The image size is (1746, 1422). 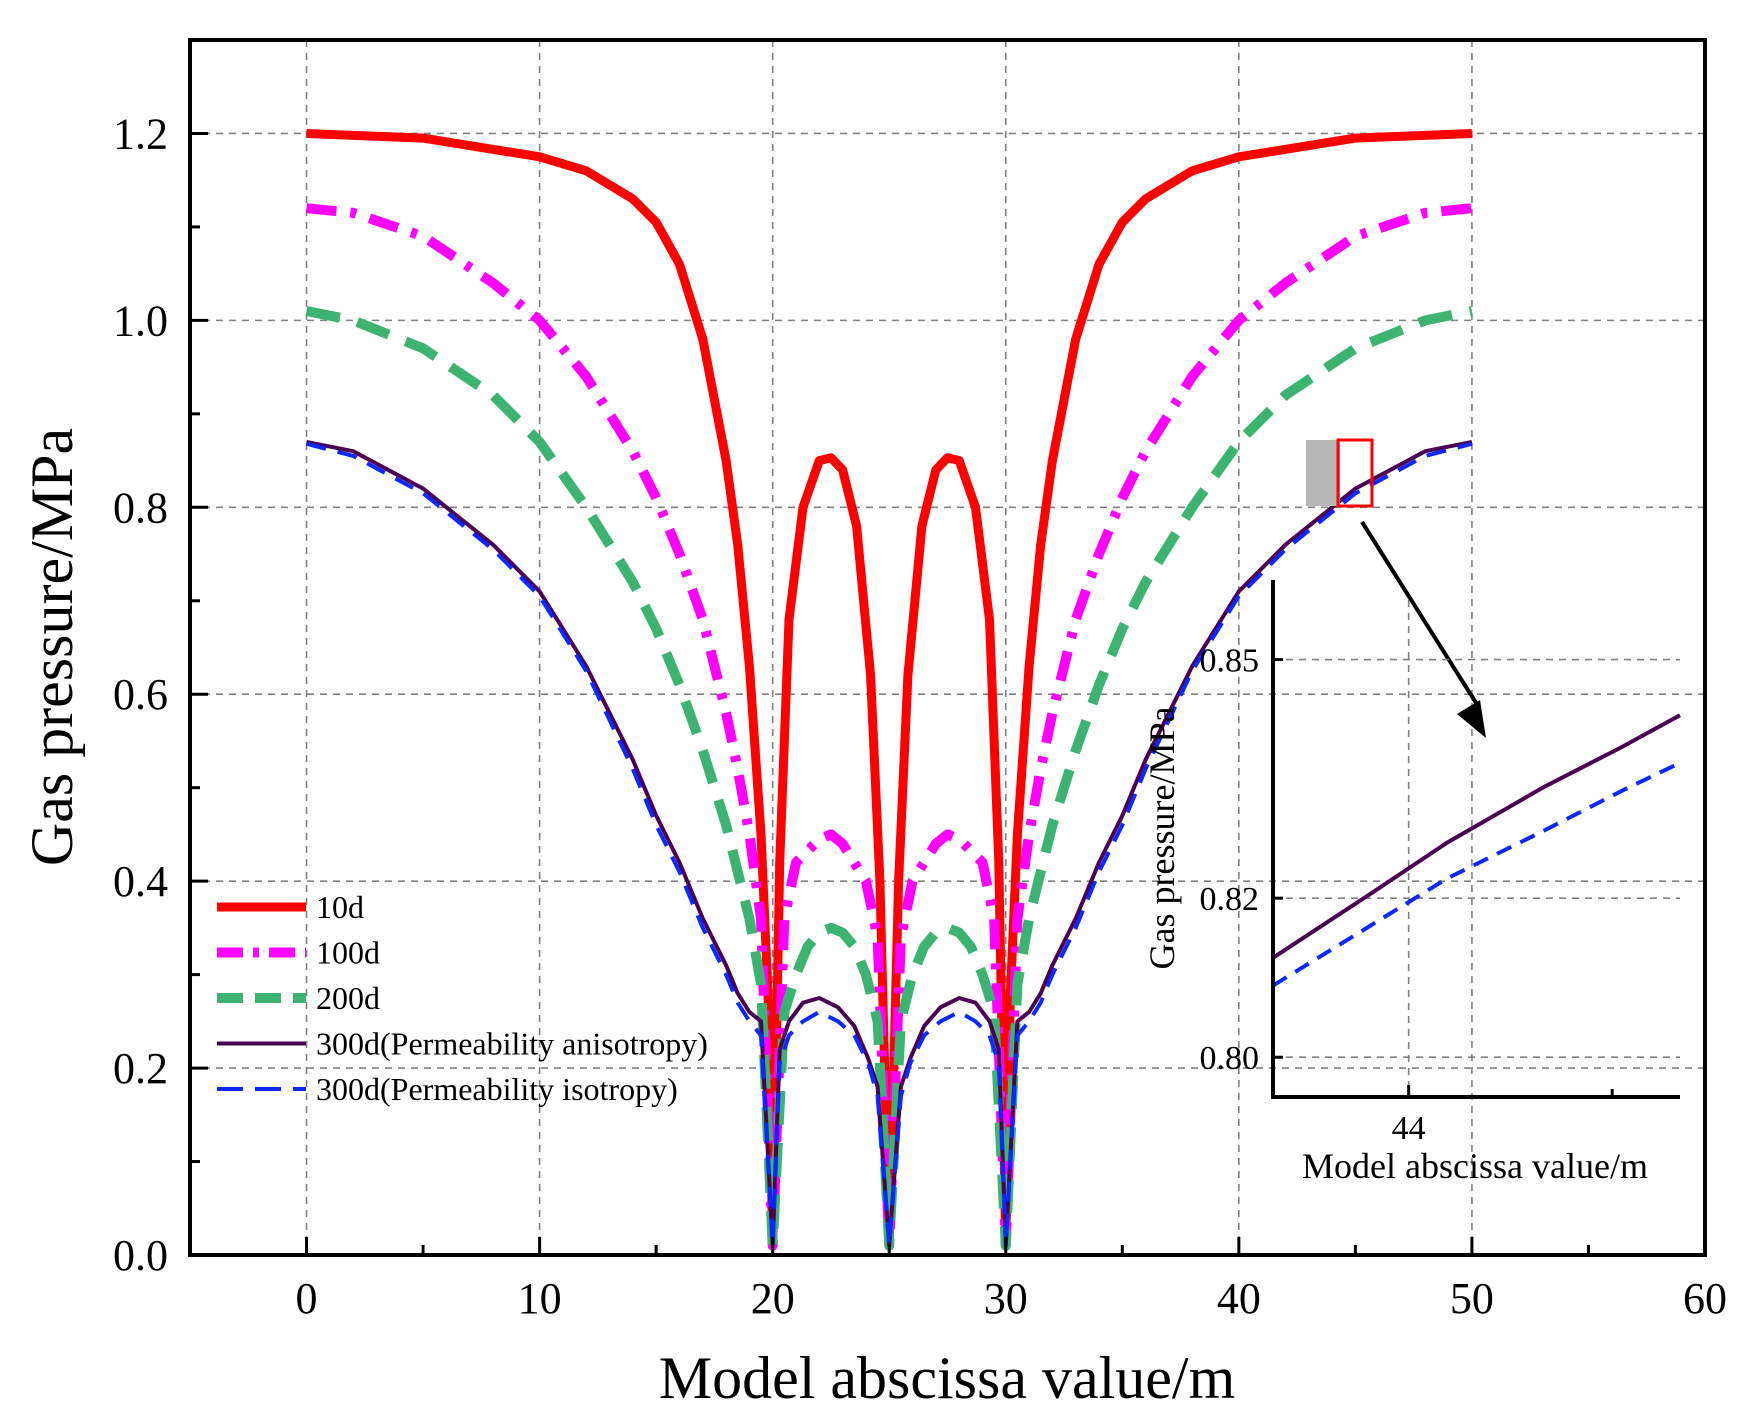 I want to click on y-tick-label: 1.0, so click(x=140, y=320).